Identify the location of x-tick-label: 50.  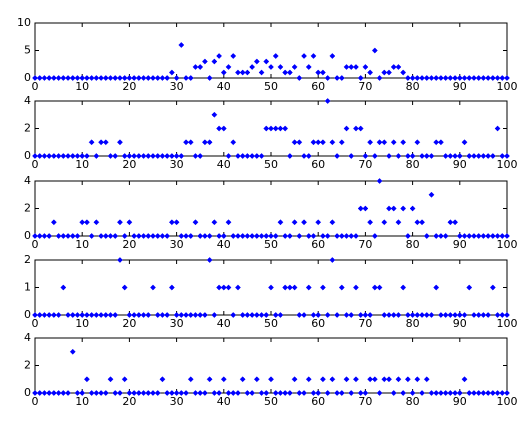
(271, 323).